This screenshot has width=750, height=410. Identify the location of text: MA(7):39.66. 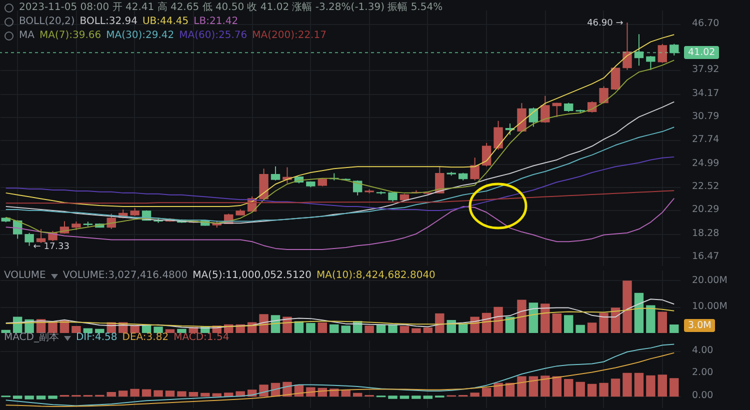
(70, 36).